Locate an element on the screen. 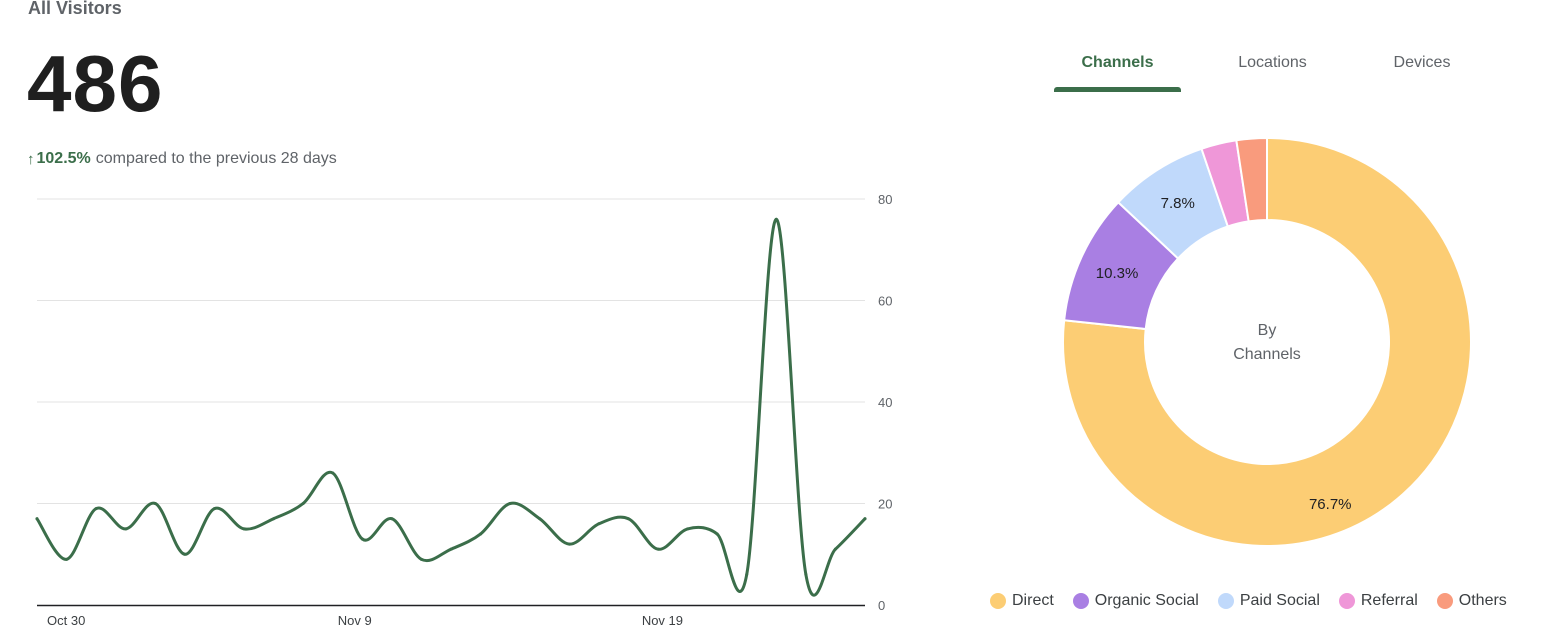 The width and height of the screenshot is (1568, 629). breakdown-tabs: Channels Locations Devices is located at coordinates (1285, 67).